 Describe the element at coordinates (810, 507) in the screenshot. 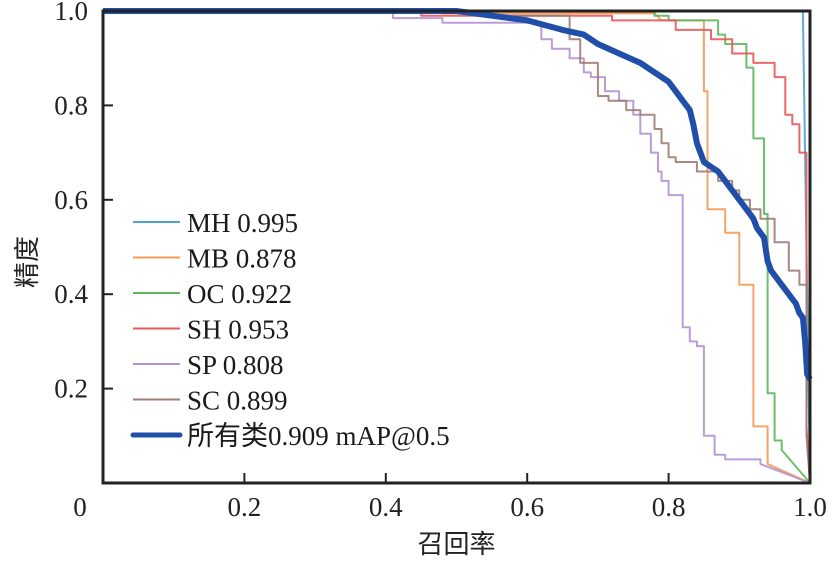

I see `x-tick-label: 1.0` at that location.